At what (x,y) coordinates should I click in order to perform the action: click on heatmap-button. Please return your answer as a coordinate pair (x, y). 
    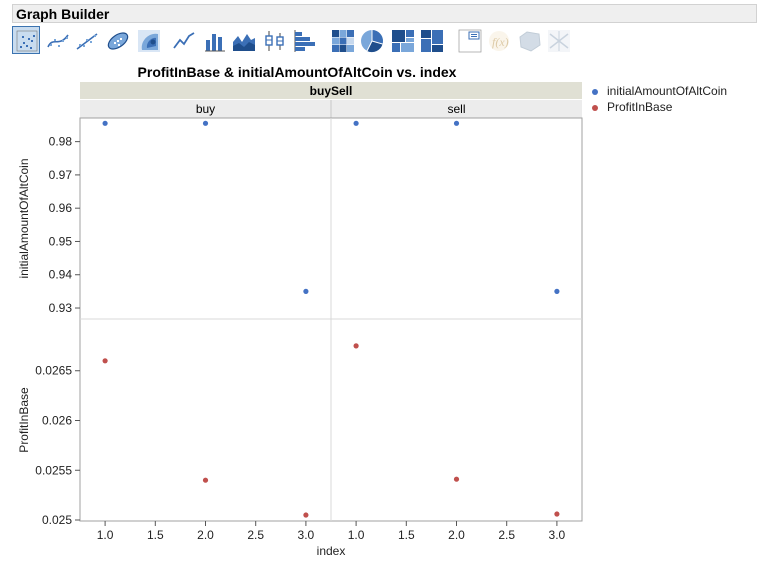
    Looking at the image, I should click on (342, 40).